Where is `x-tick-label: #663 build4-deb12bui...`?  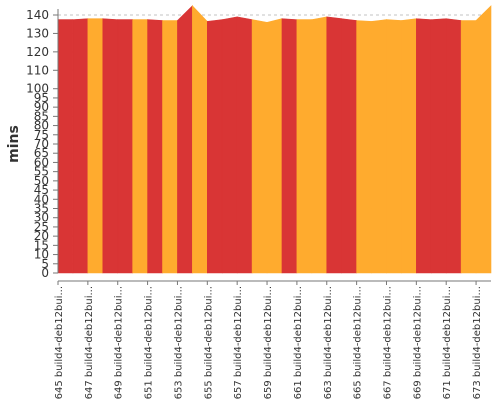
x-tick-label: #663 build4-deb12bui... is located at coordinates (328, 343).